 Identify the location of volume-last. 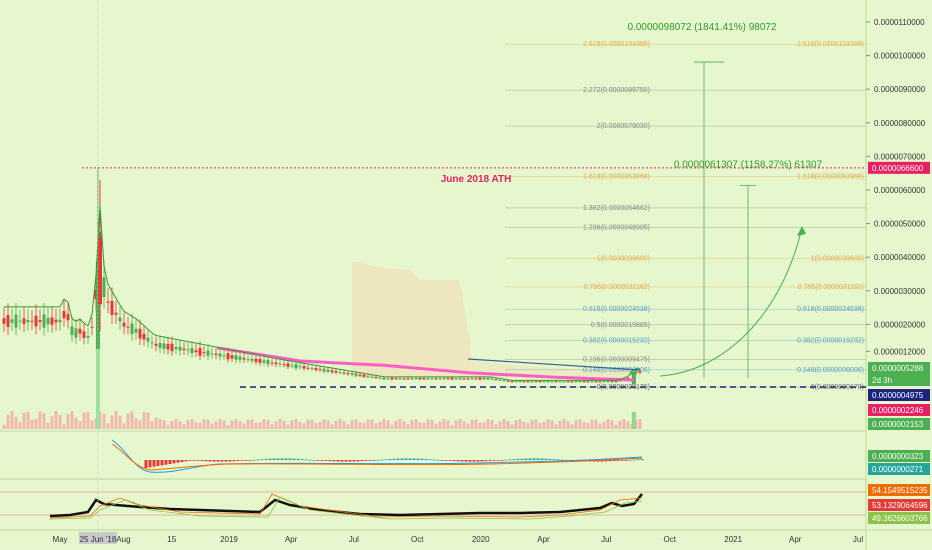
(633, 420).